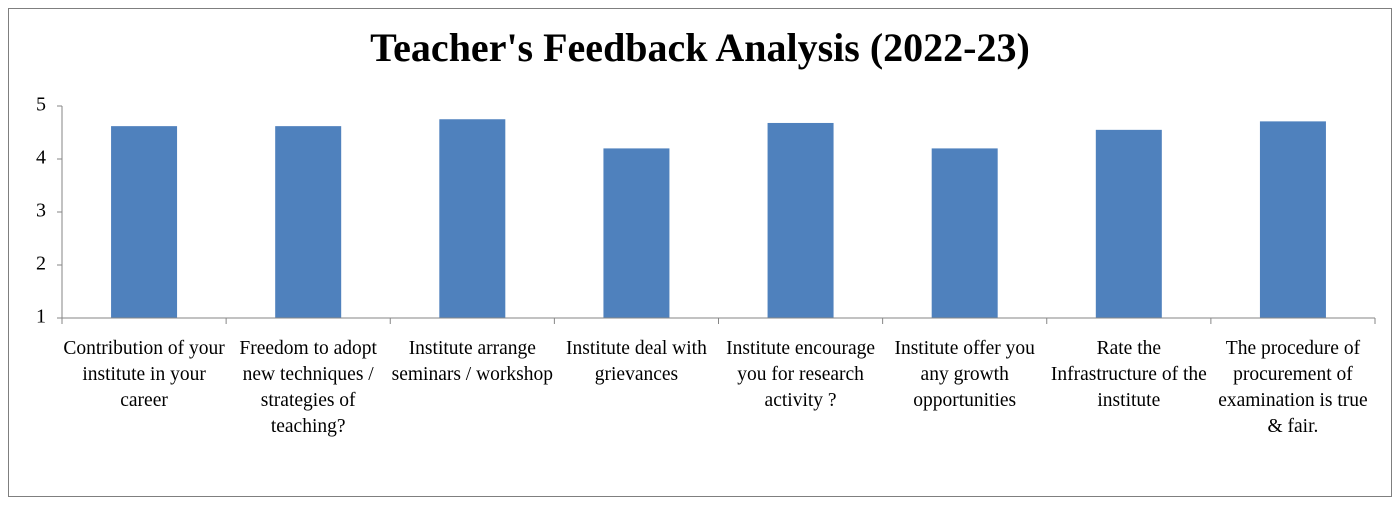 Image resolution: width=1400 pixels, height=505 pixels. What do you see at coordinates (41, 317) in the screenshot?
I see `y-tick-label: 1` at bounding box center [41, 317].